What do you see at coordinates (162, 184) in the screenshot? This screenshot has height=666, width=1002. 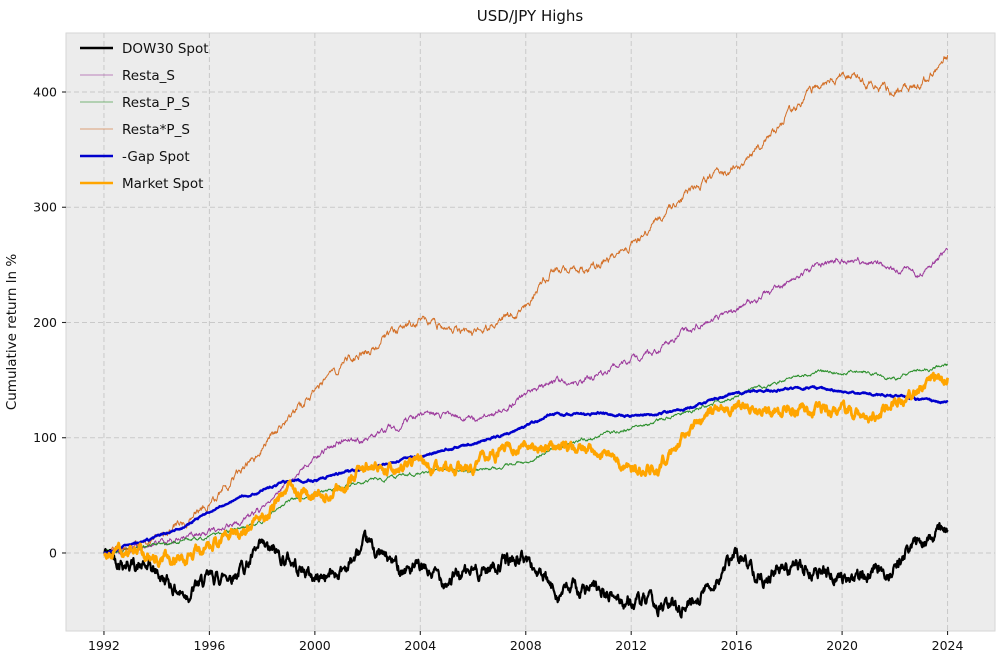 I see `legend-label: Market Spot` at bounding box center [162, 184].